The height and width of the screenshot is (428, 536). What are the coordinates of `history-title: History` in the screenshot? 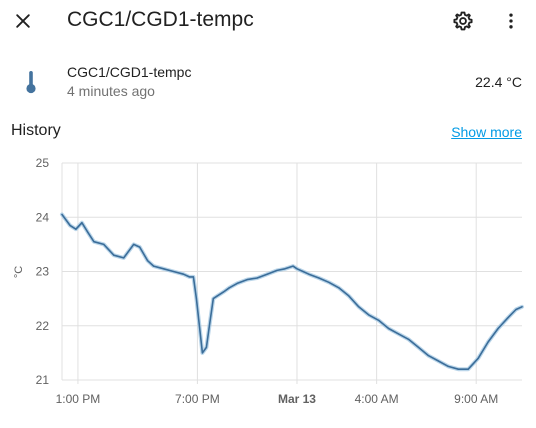 It's located at (36, 130).